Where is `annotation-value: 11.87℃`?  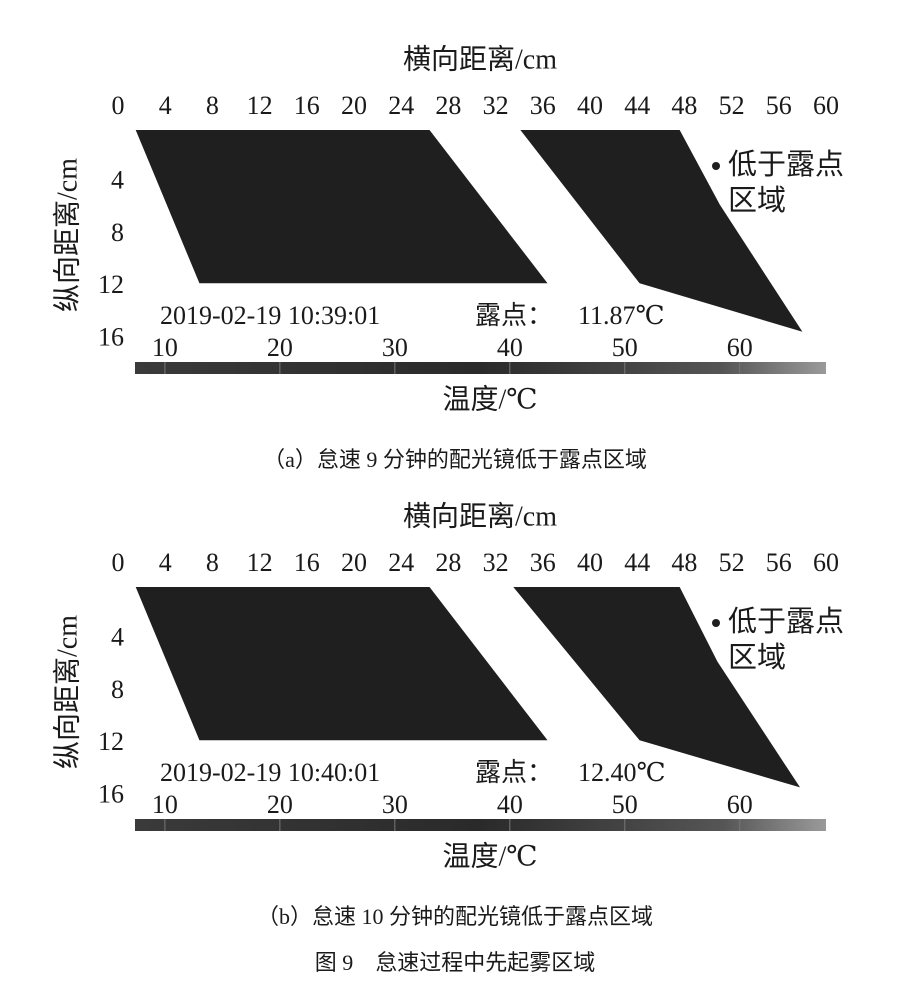 annotation-value: 11.87℃ is located at coordinates (621, 315).